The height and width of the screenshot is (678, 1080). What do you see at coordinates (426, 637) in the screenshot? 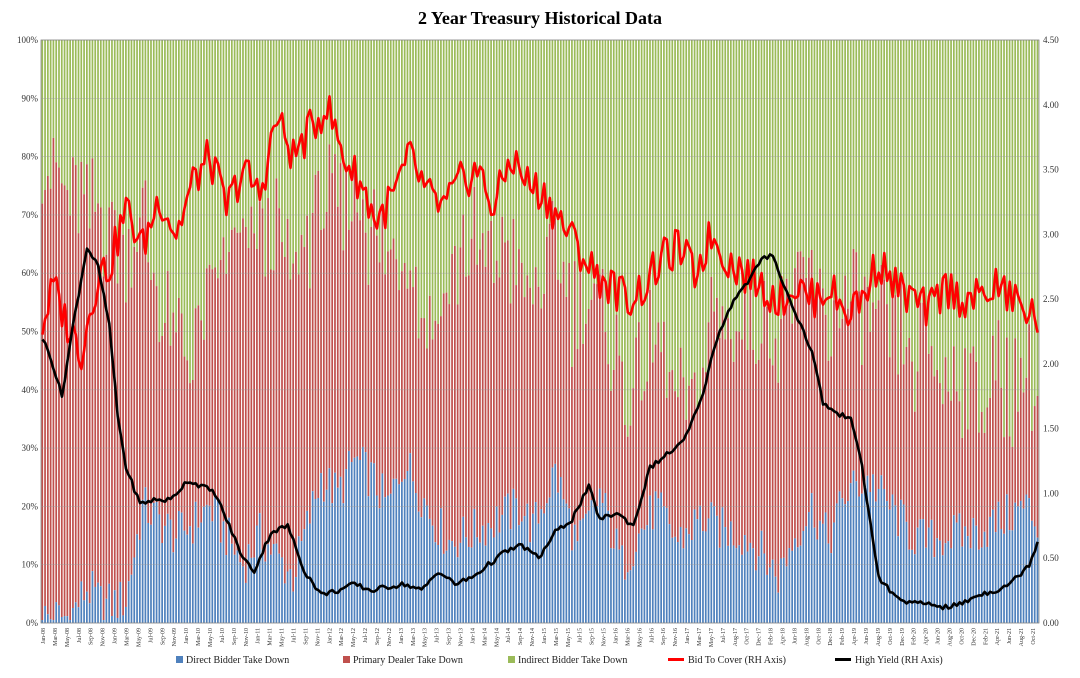
I see `x-tick-label: May-13` at bounding box center [426, 637].